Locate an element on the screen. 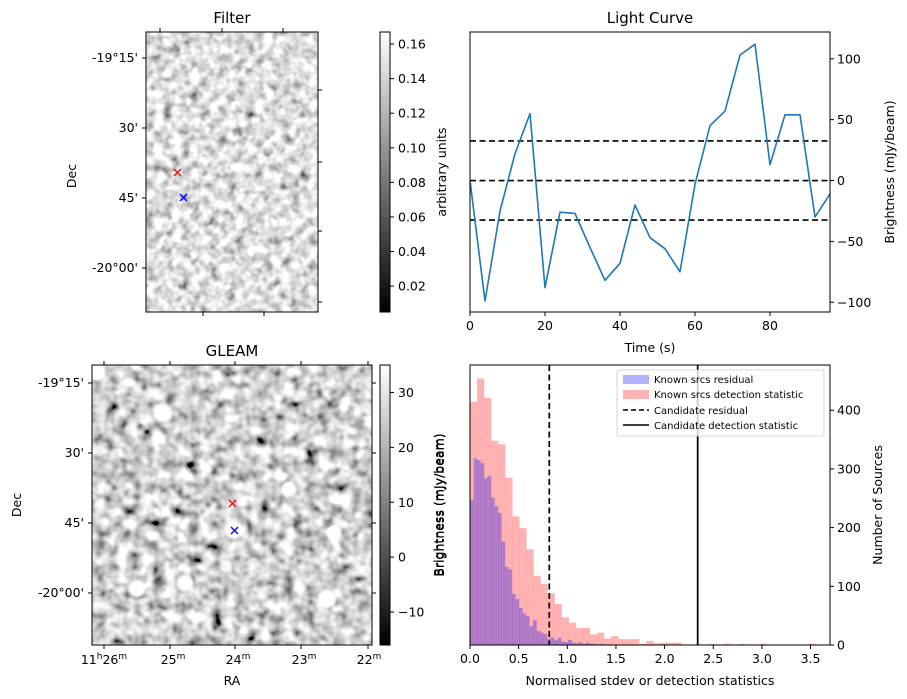 The width and height of the screenshot is (907, 699). filter-colorbar-label: arbitrary units is located at coordinates (441, 171).